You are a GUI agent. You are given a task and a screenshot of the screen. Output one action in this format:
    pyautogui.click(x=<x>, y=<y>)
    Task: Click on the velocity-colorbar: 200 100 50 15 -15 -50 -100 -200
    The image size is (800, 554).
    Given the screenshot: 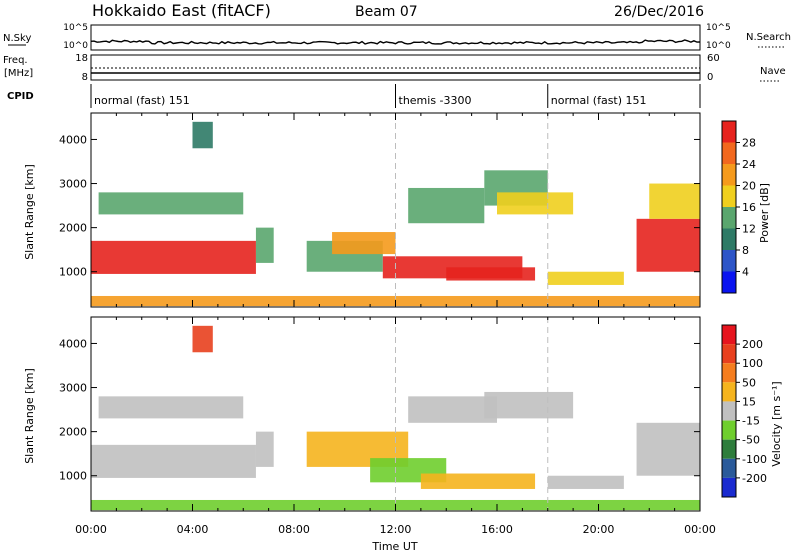 What is the action you would take?
    pyautogui.click(x=744, y=411)
    